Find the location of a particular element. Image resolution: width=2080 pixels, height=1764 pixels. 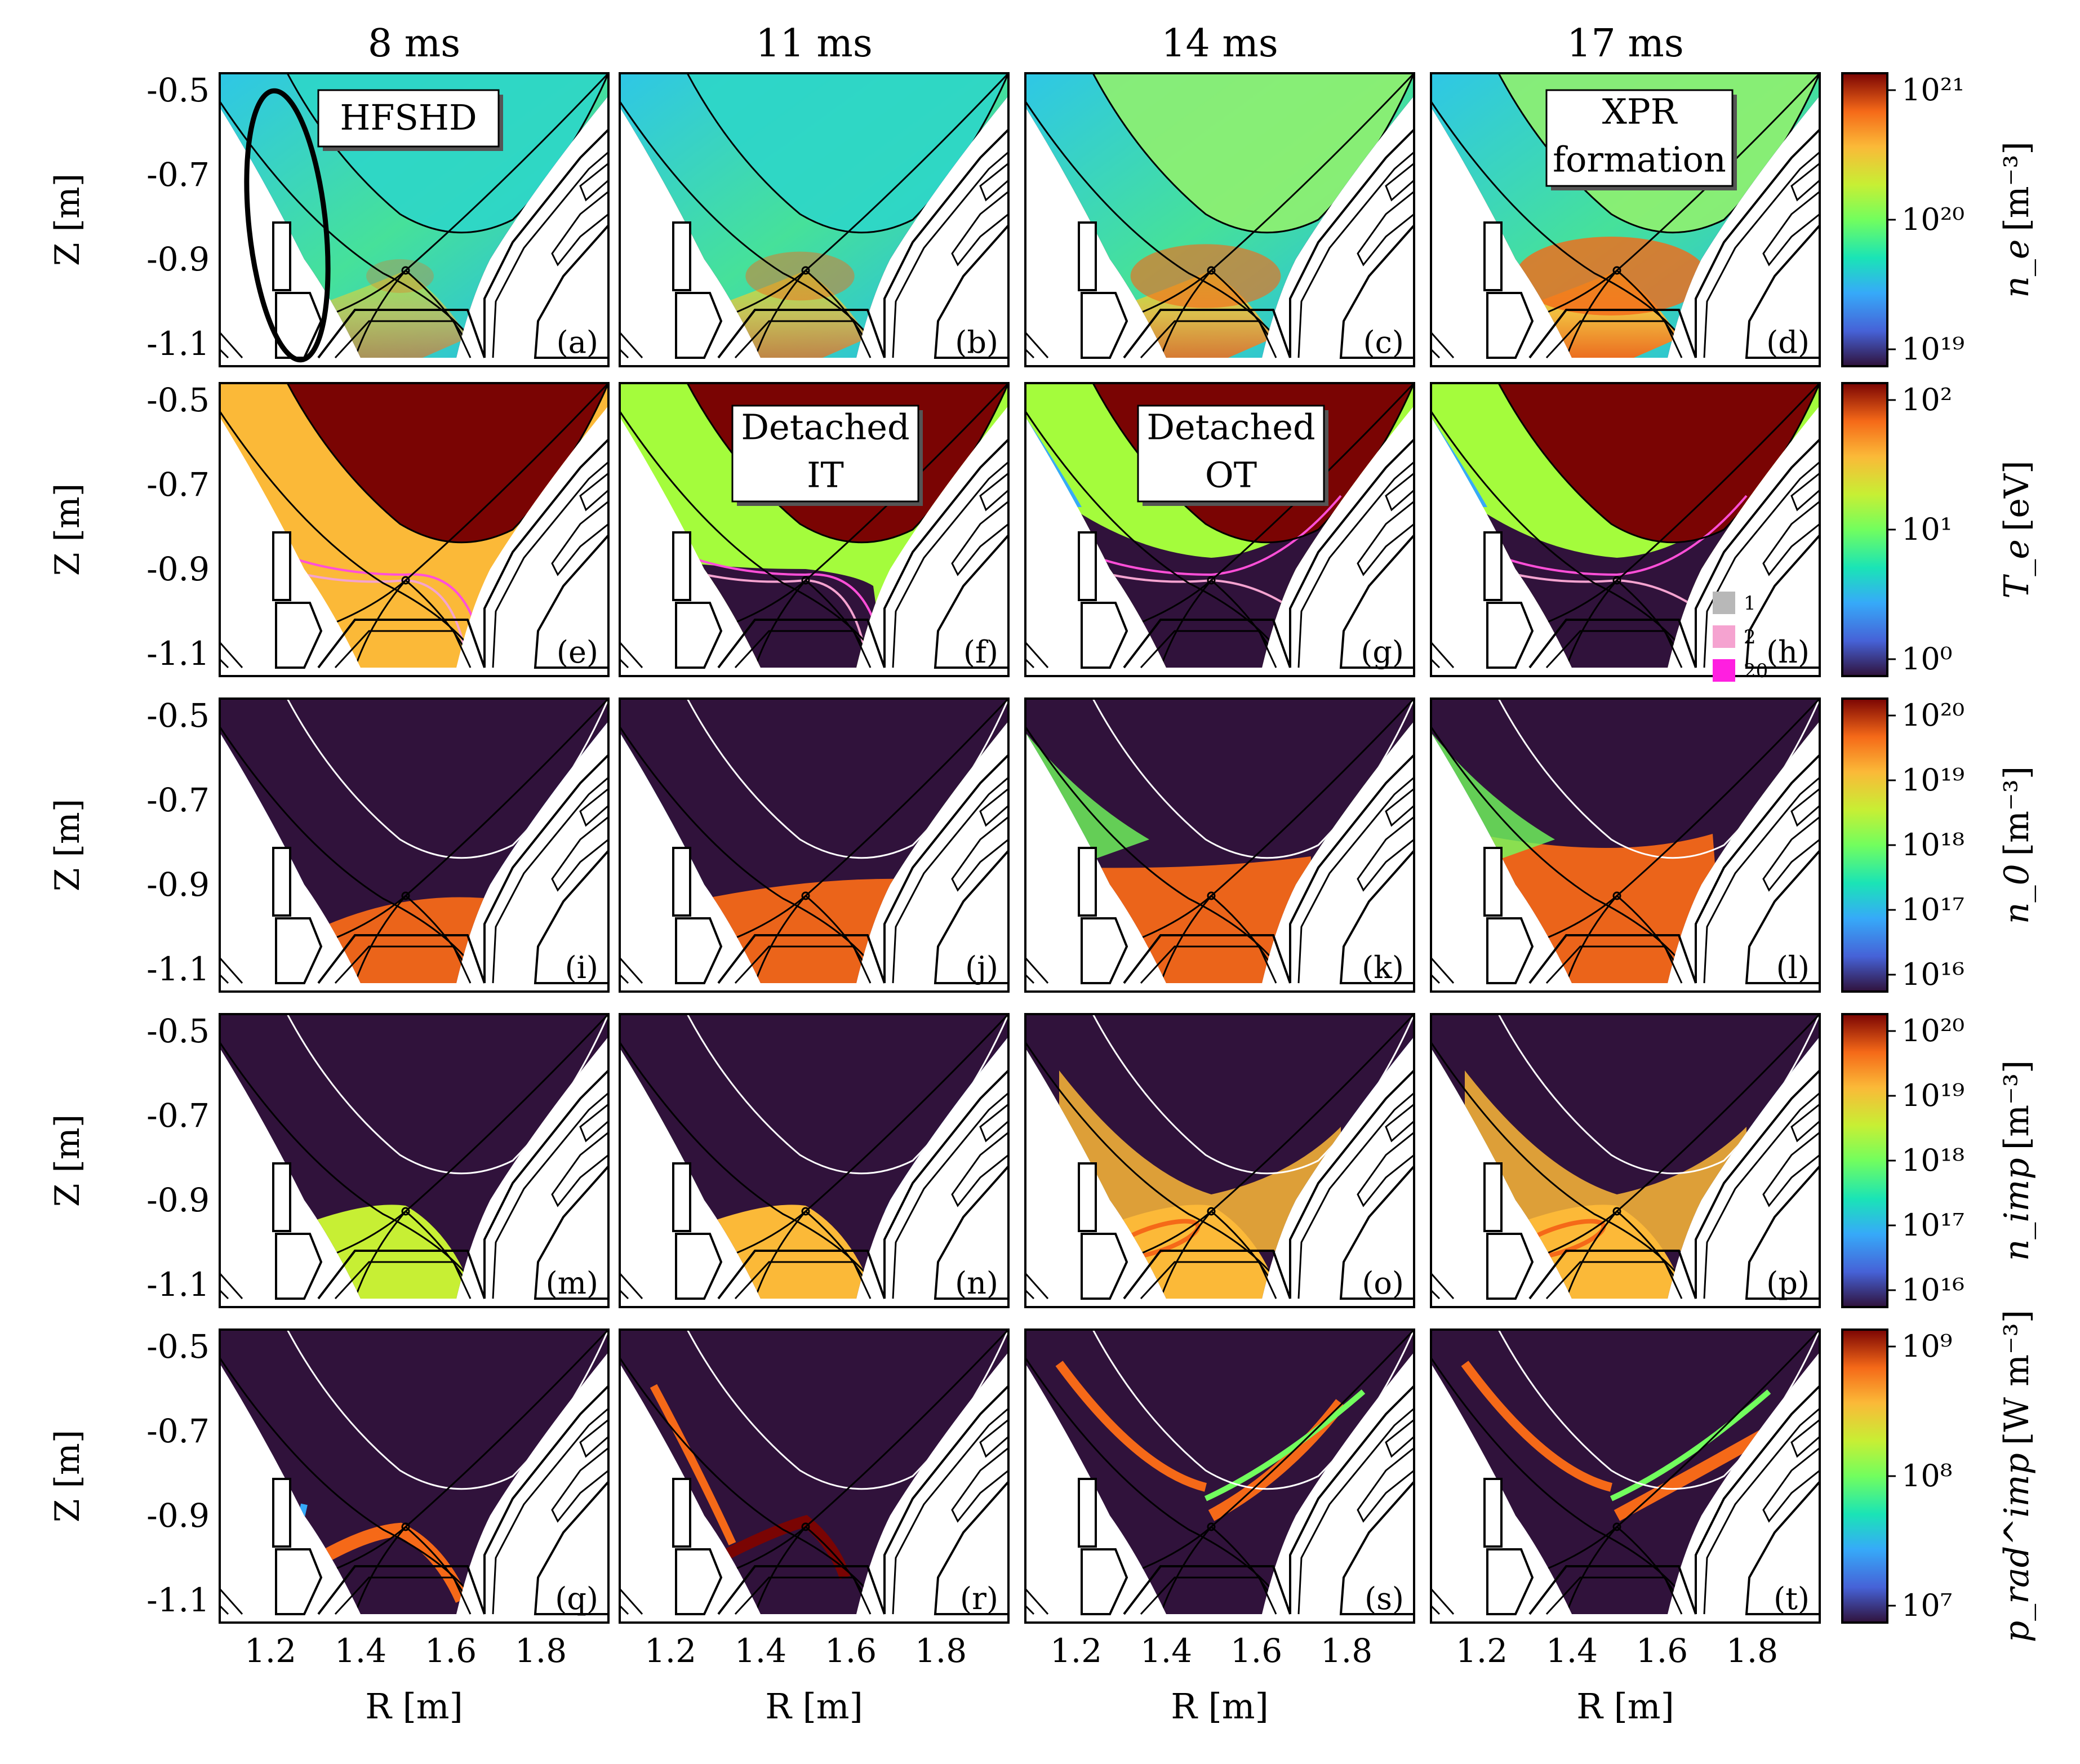

panel-label: (f) is located at coordinates (980, 652).